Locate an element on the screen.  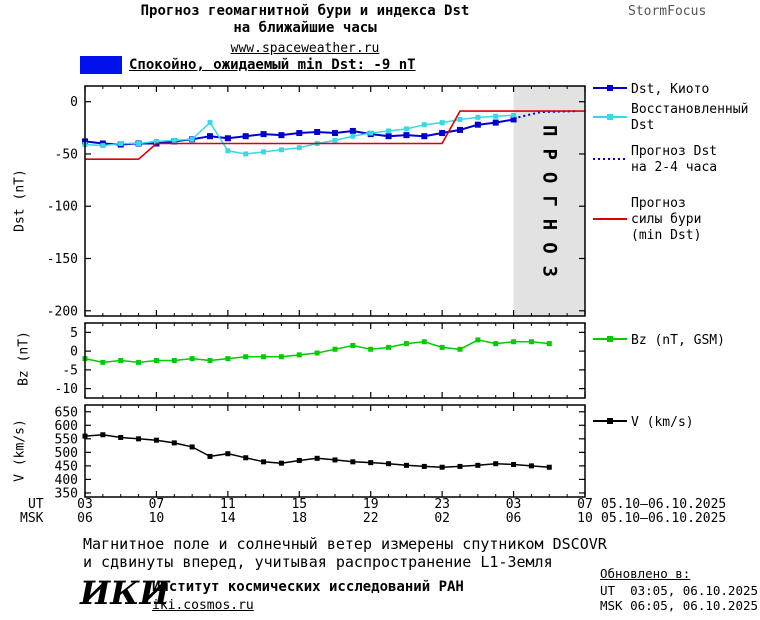
storm-forecast-line-icon is located at coordinates (610, 220).